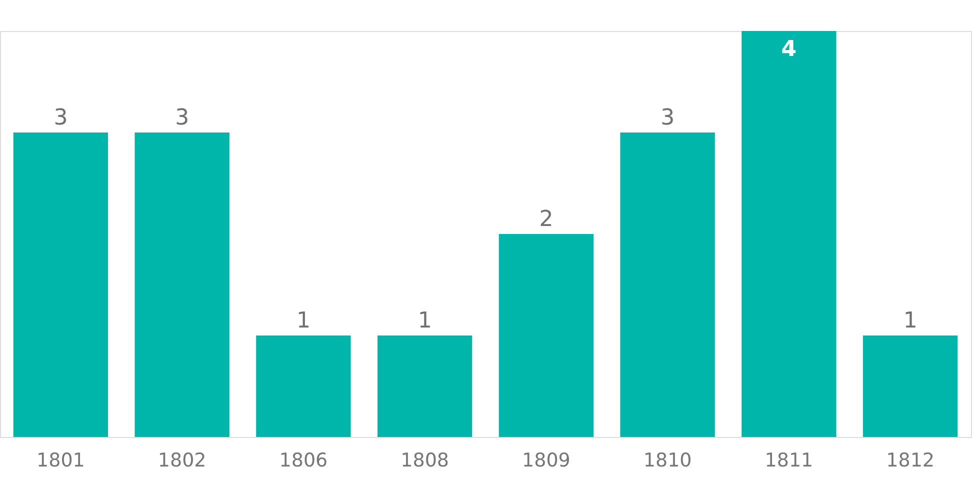 The image size is (979, 483). Describe the element at coordinates (424, 461) in the screenshot. I see `x-tick-label: 1808` at that location.